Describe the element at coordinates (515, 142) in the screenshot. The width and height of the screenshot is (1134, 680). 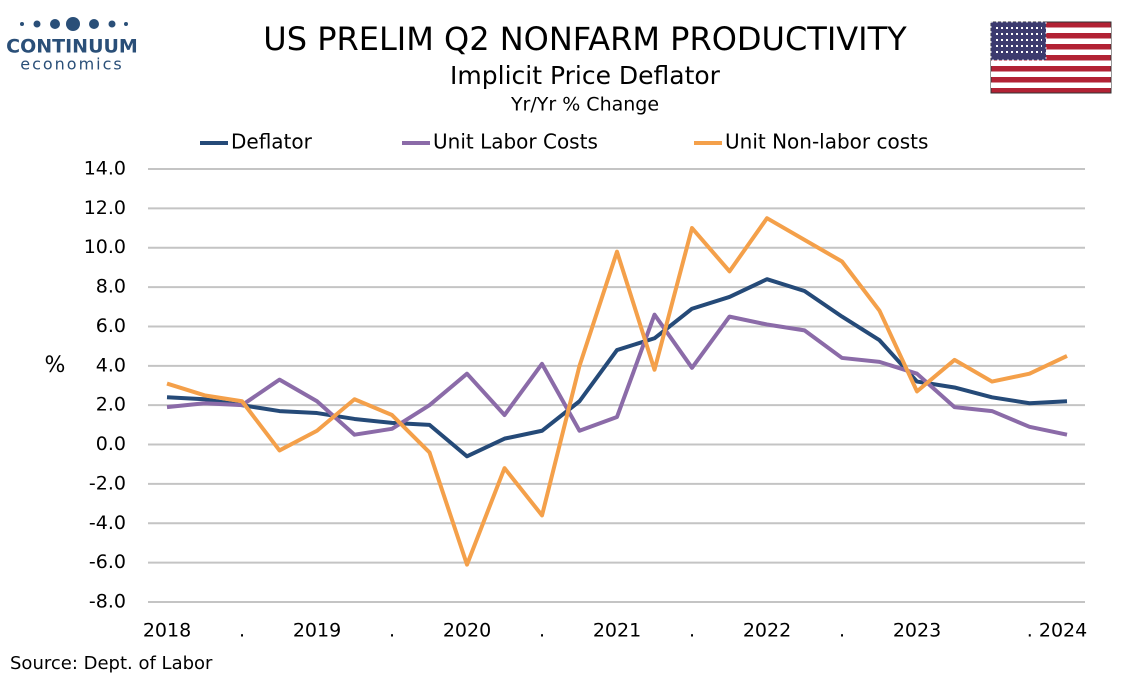
I see `legend-label: Unit Labor Costs` at that location.